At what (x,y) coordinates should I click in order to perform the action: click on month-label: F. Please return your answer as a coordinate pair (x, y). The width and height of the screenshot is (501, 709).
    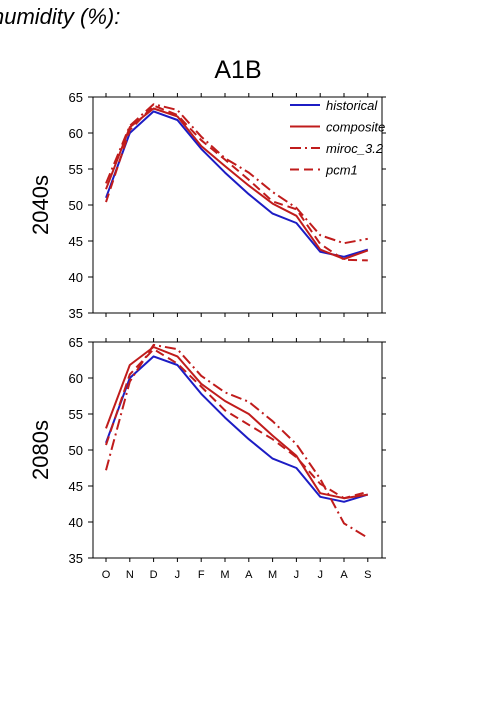
    Looking at the image, I should click on (201, 575).